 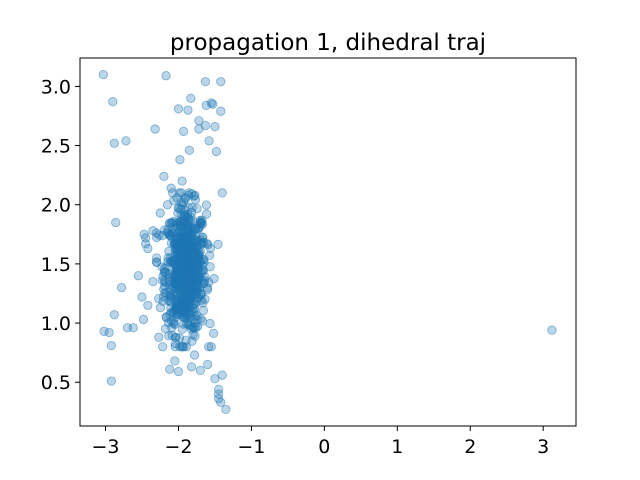 I want to click on x-tick-label: 1, so click(x=397, y=447).